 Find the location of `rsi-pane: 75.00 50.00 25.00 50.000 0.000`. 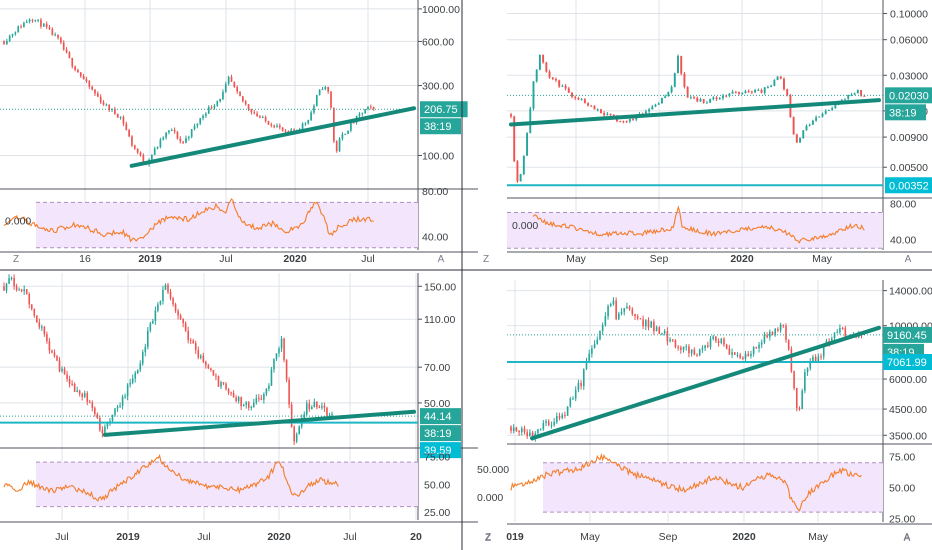

rsi-pane: 75.00 50.00 25.00 50.000 0.000 is located at coordinates (696, 489).